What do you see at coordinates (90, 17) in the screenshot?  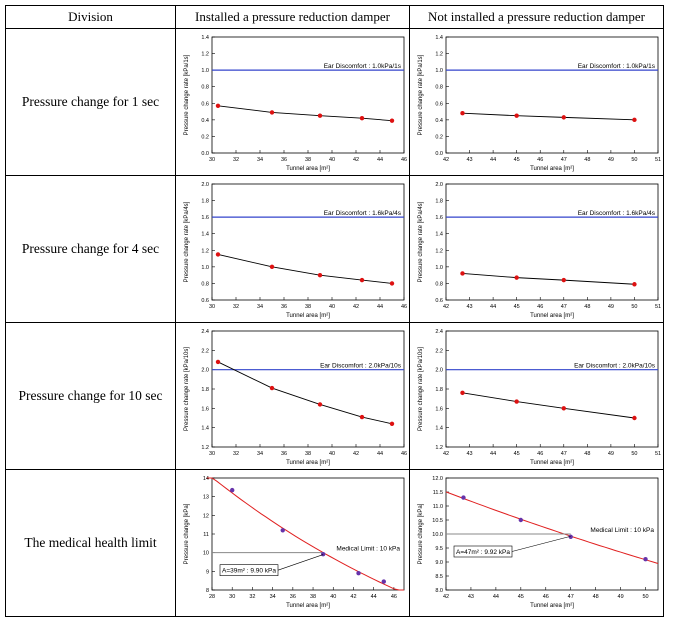 I see `header-division: Division` at bounding box center [90, 17].